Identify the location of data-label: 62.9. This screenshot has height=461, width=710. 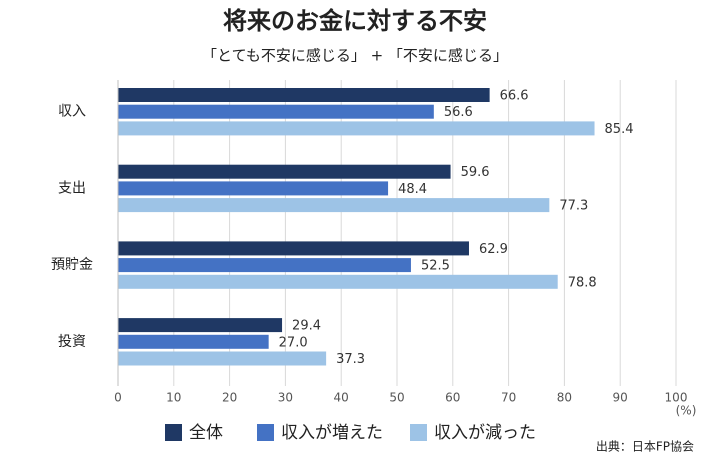
(493, 249).